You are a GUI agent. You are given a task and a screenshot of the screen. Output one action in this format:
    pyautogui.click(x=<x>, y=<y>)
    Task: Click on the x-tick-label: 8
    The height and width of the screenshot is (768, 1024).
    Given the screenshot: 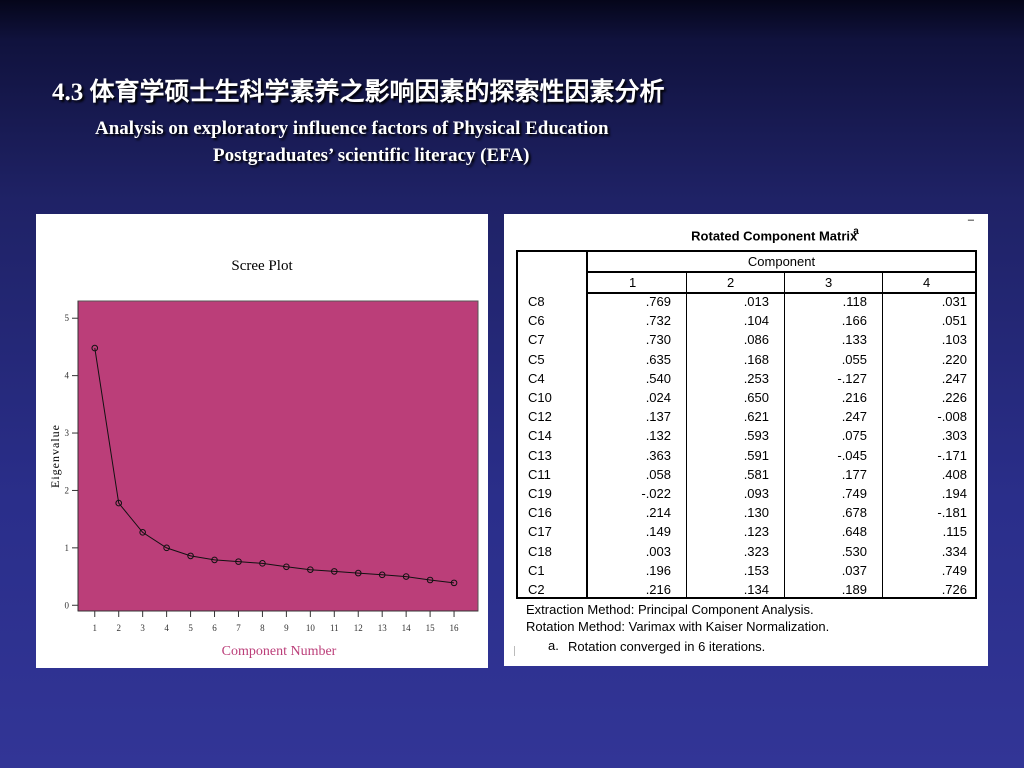 What is the action you would take?
    pyautogui.click(x=262, y=628)
    